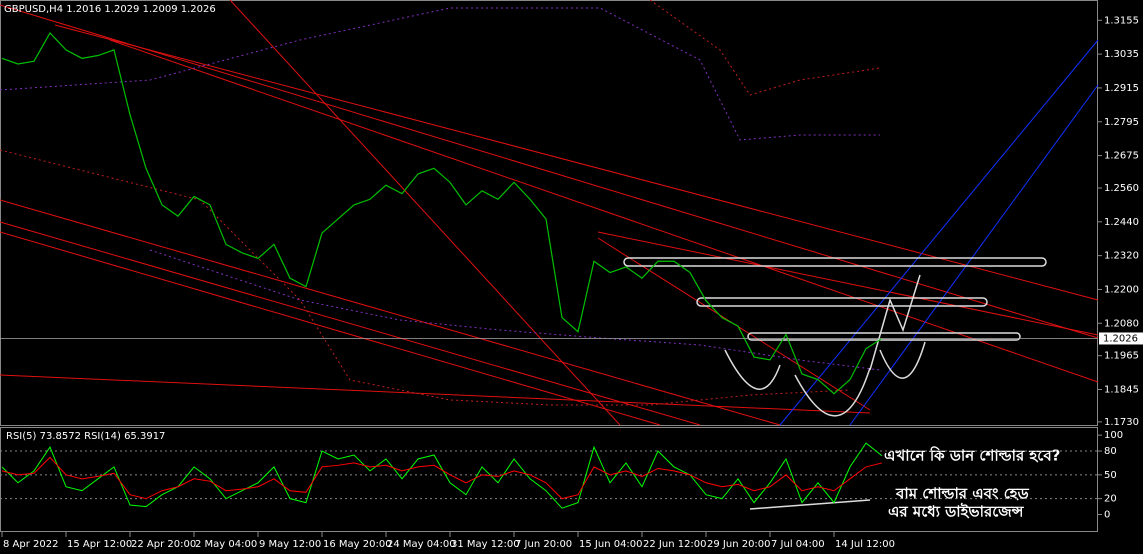 This screenshot has height=554, width=1143. What do you see at coordinates (865, 544) in the screenshot?
I see `x-tick-label: 14 Jul 12:00` at bounding box center [865, 544].